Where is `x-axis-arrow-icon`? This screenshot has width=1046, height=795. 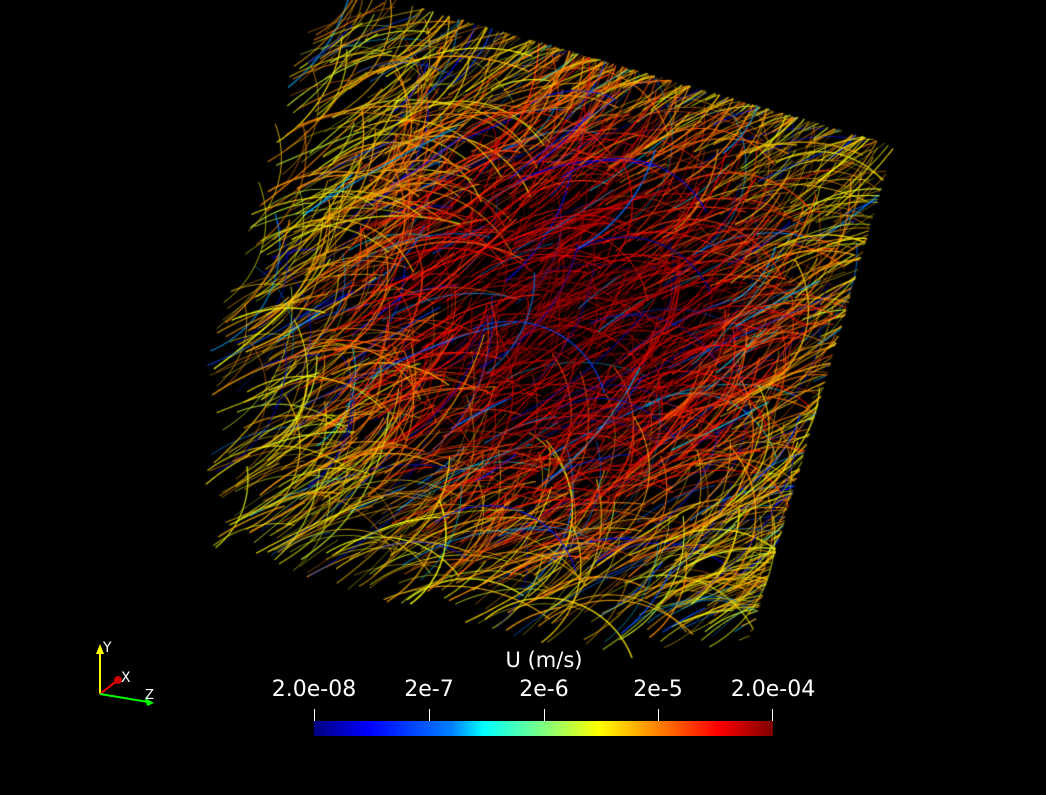 x-axis-arrow-icon is located at coordinates (118, 680).